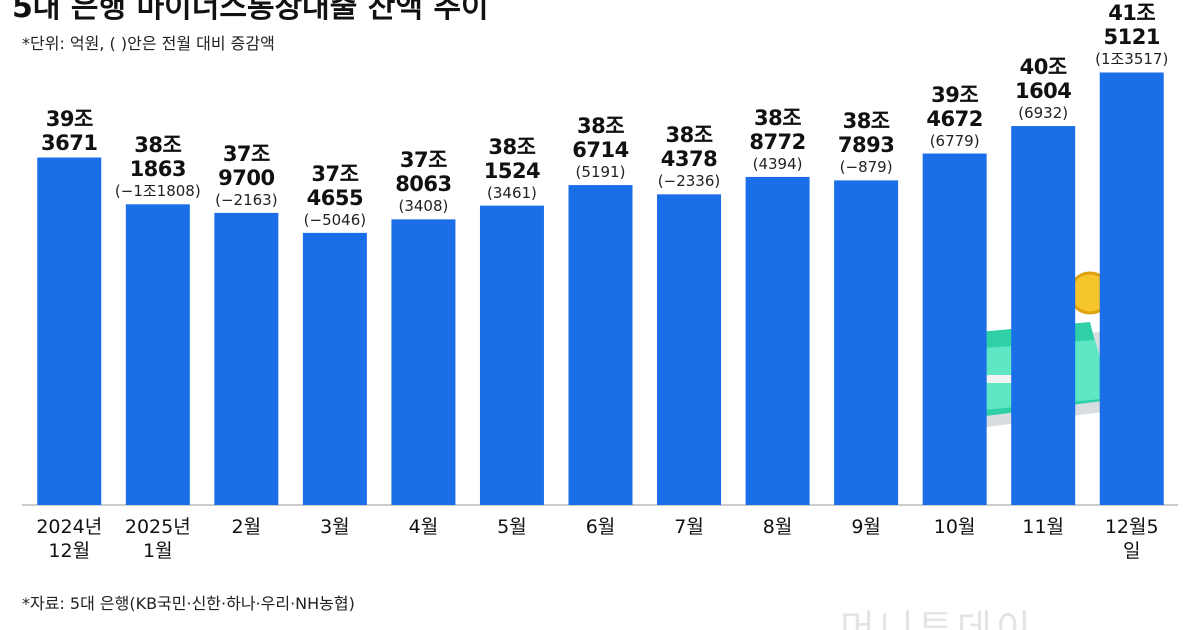  I want to click on bar-label: 38조 6714 (5191), so click(600, 148).